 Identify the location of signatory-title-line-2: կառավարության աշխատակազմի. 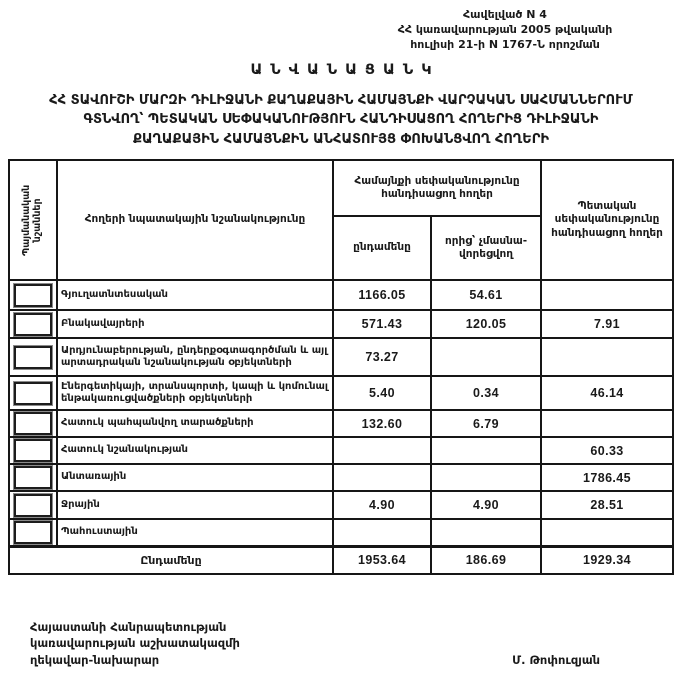
(135, 643).